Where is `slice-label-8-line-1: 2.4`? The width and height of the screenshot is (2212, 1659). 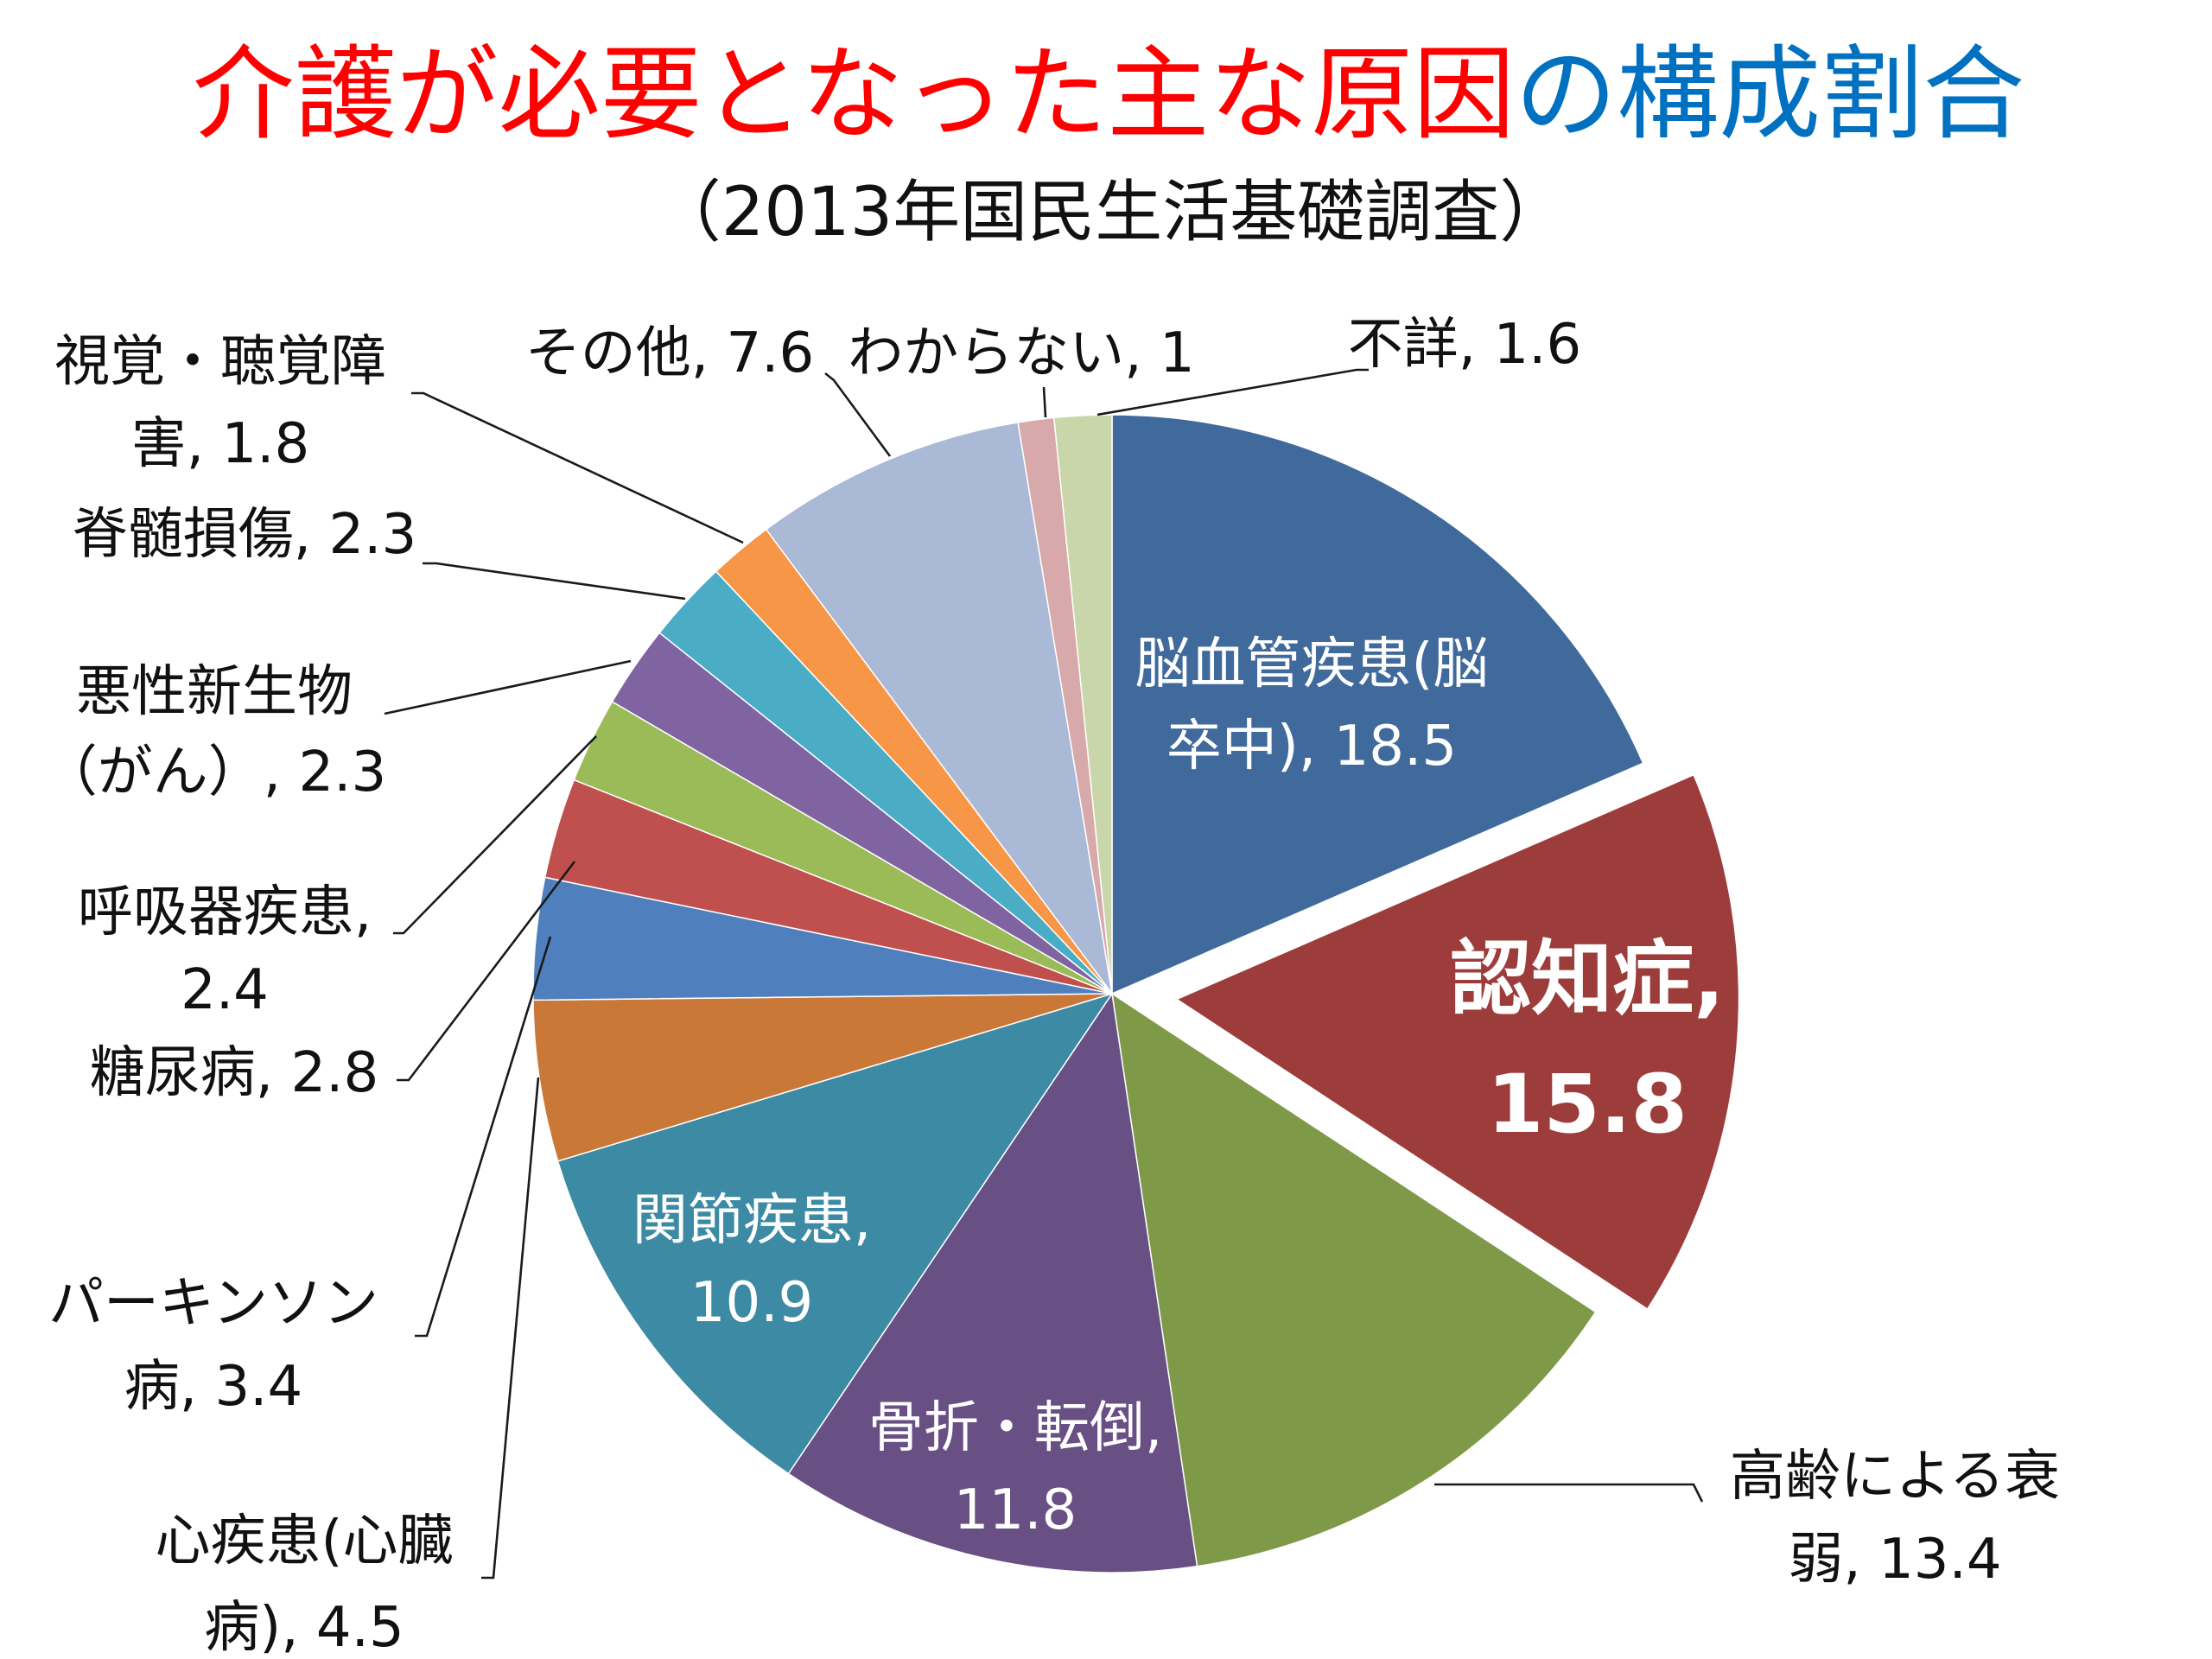
slice-label-8-line-1: 2.4 is located at coordinates (225, 990).